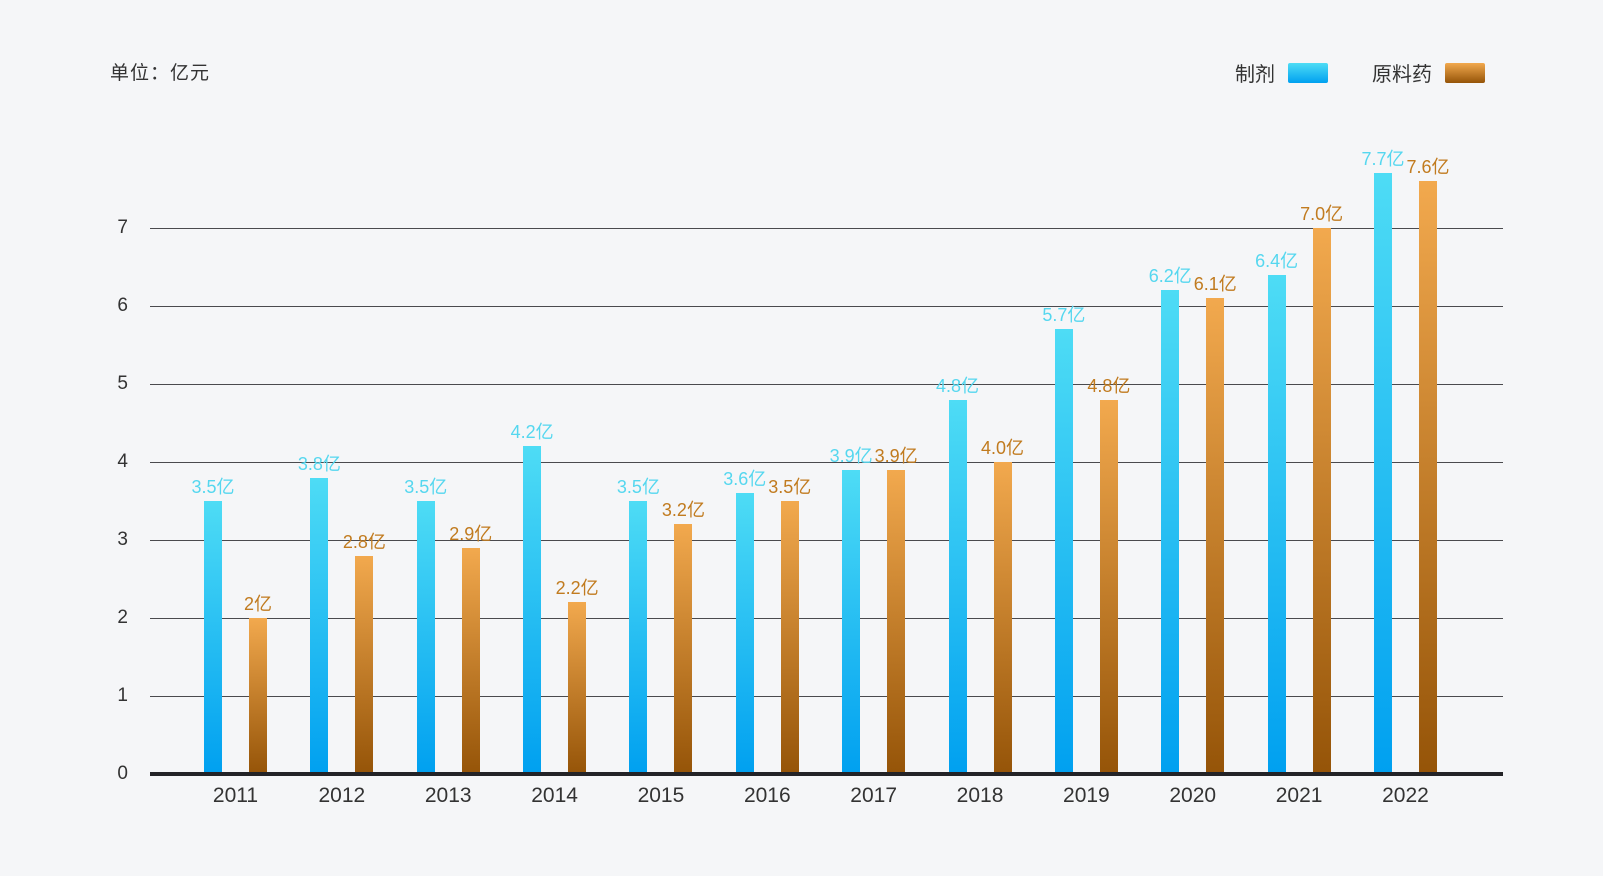 This screenshot has width=1603, height=876. What do you see at coordinates (1402, 75) in the screenshot?
I see `legend-label-api: 原料药` at bounding box center [1402, 75].